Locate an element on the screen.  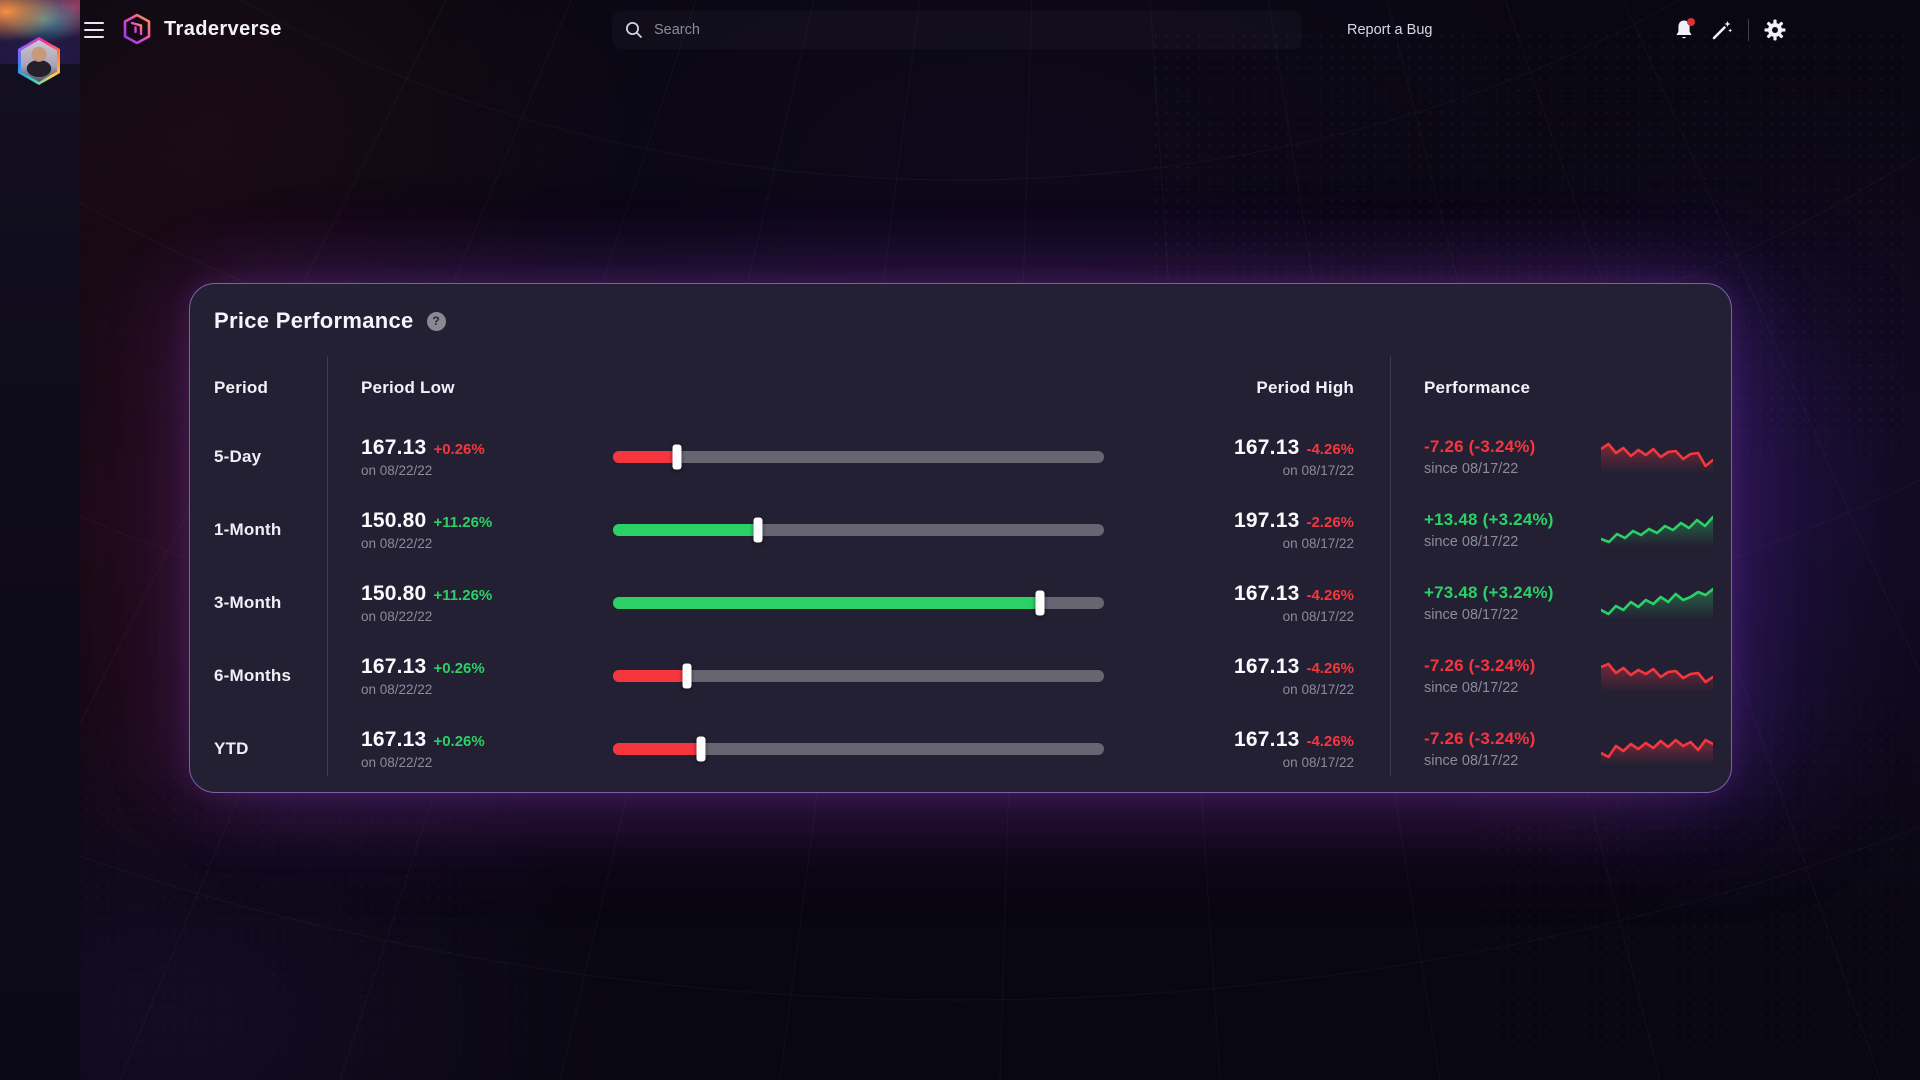
search-input is located at coordinates (971, 30).